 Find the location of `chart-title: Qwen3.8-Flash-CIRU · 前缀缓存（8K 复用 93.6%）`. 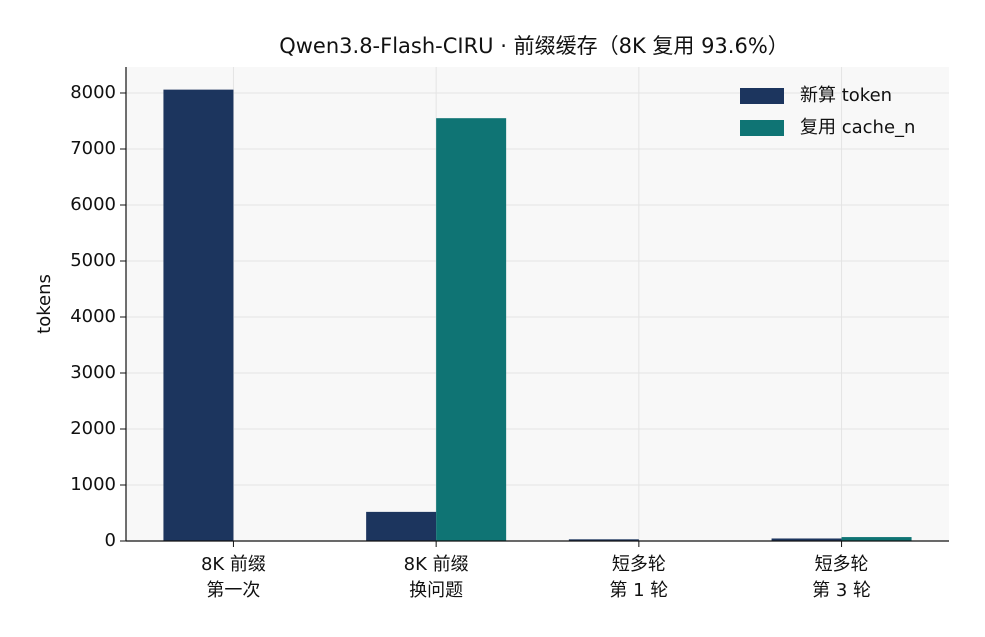

chart-title: Qwen3.8-Flash-CIRU · 前缀缓存（8K 复用 93.6%） is located at coordinates (534, 46).